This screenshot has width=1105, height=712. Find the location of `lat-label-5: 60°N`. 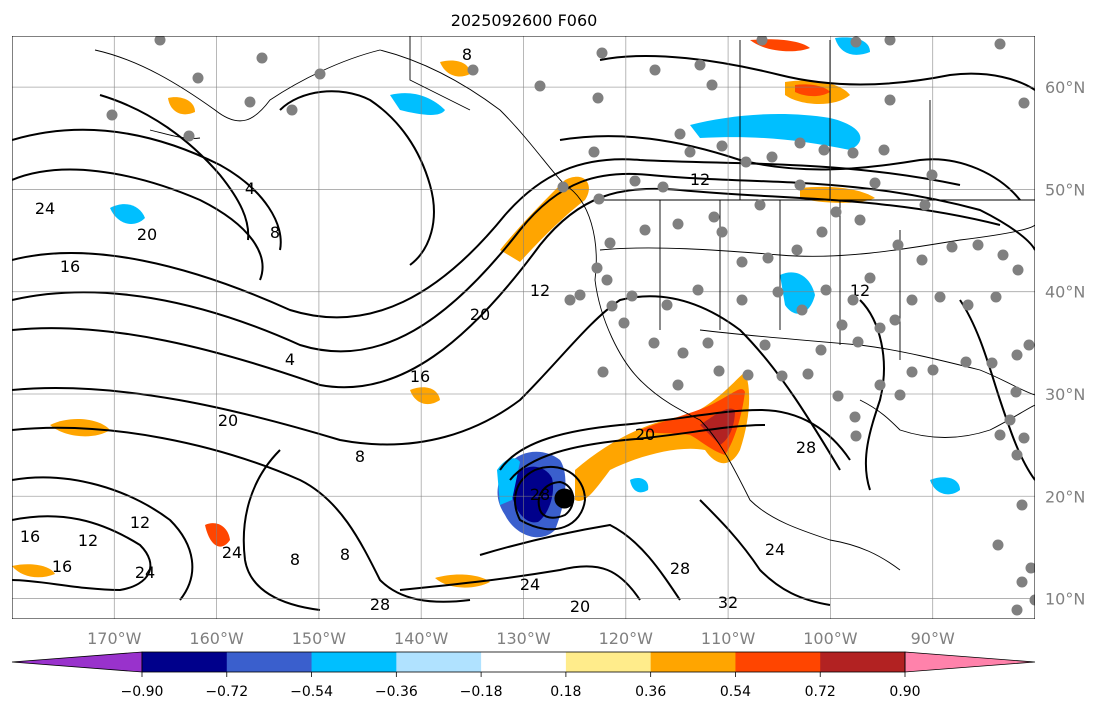

lat-label-5: 60°N is located at coordinates (1065, 87).